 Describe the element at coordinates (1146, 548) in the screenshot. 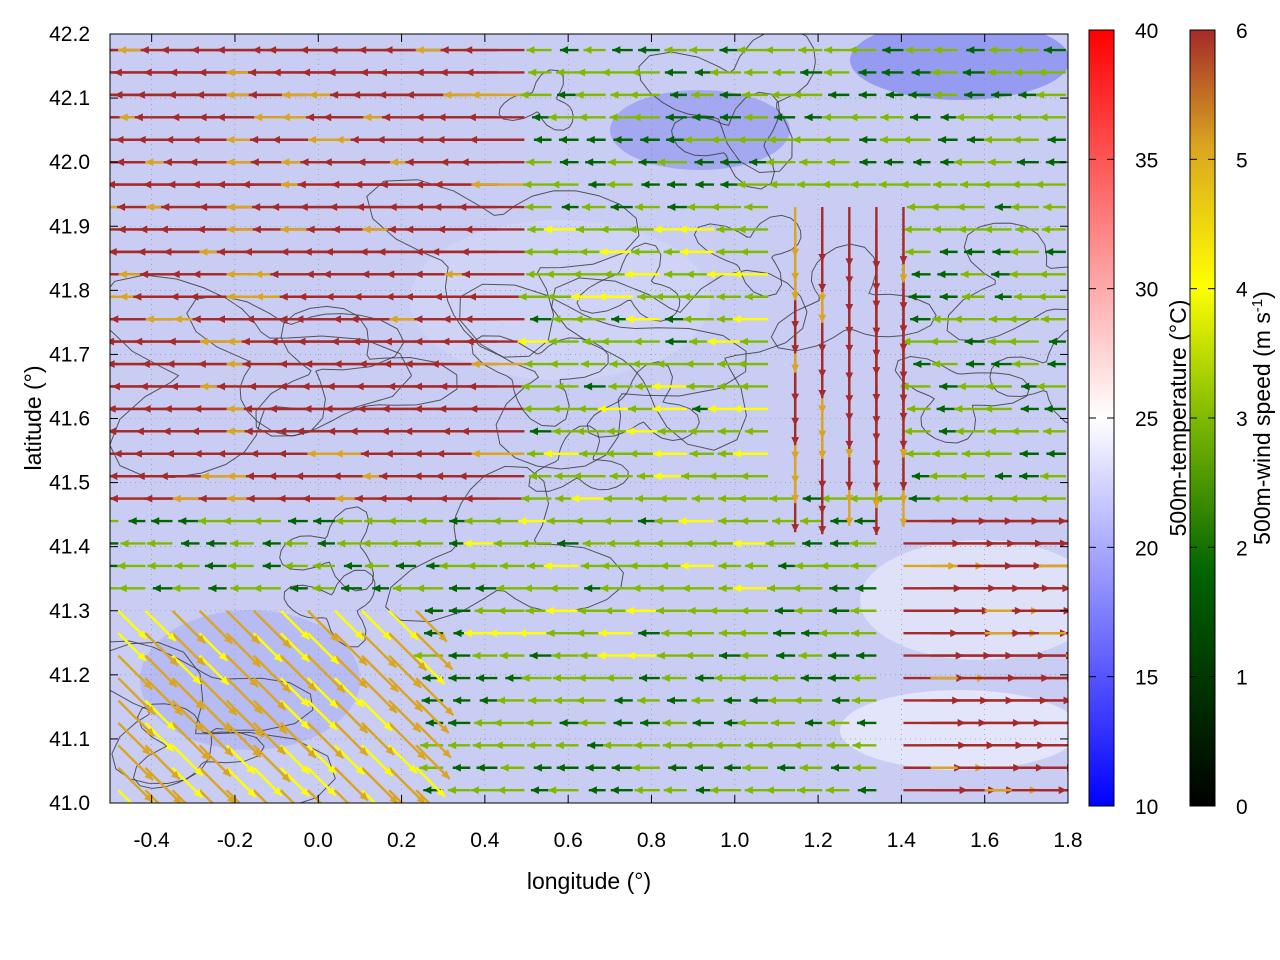

I see `temperature-colorbar-tick-label: 20` at that location.